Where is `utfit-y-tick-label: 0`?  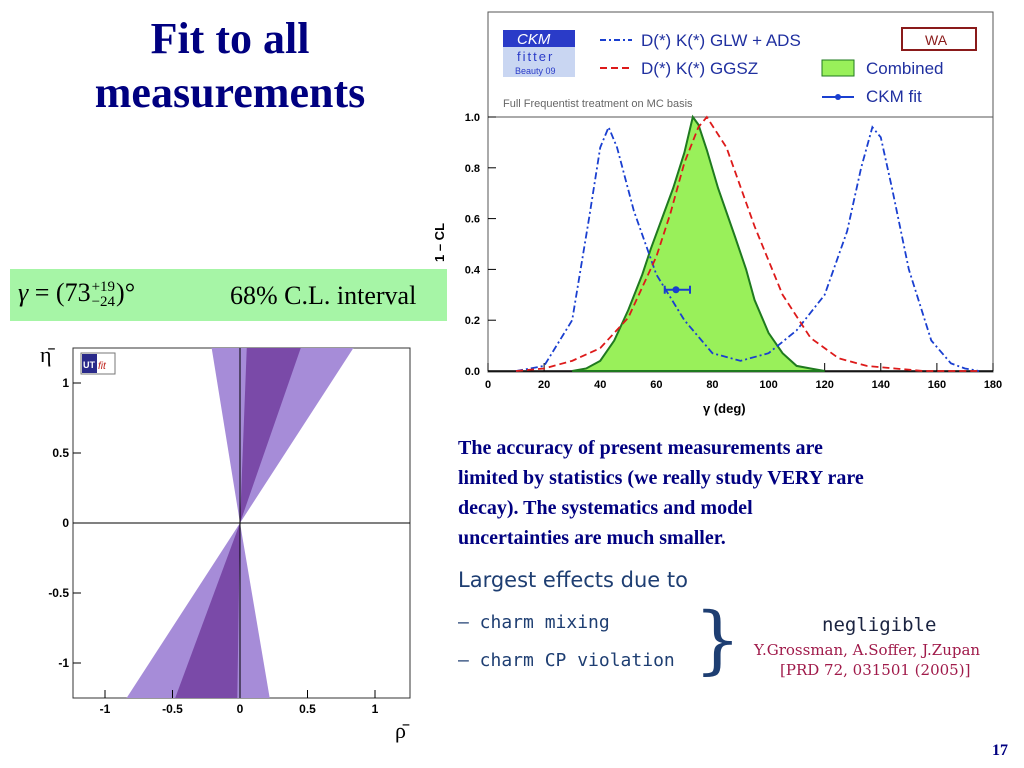
utfit-y-tick-label: 0 is located at coordinates (65, 523).